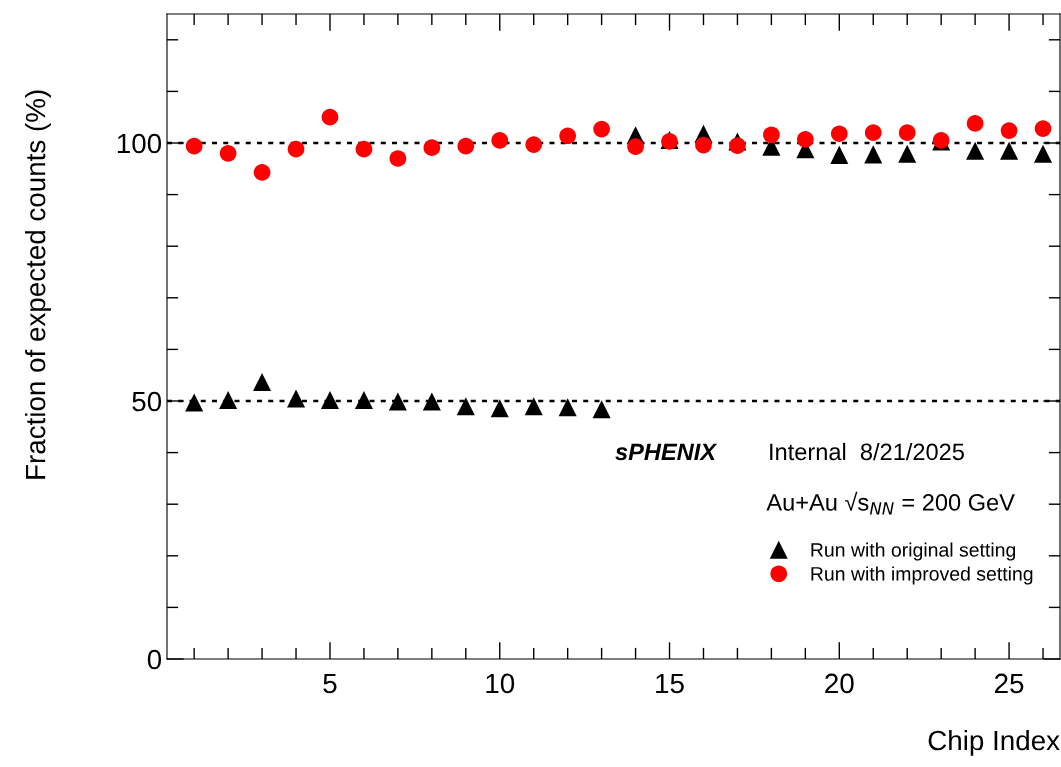 This screenshot has height=767, width=1061. I want to click on x-tick-label: 15, so click(670, 683).